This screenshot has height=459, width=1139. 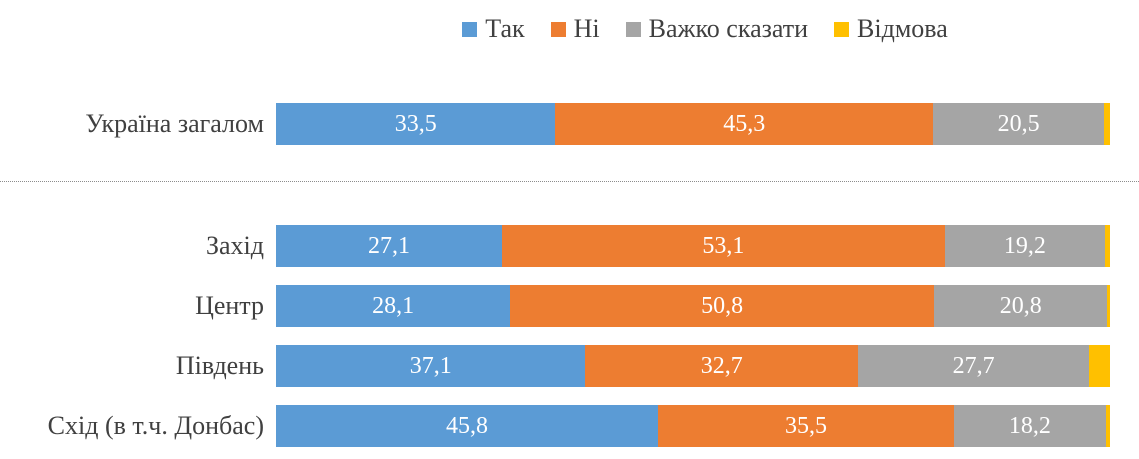 I want to click on legend-swatch-ni, so click(x=558, y=29).